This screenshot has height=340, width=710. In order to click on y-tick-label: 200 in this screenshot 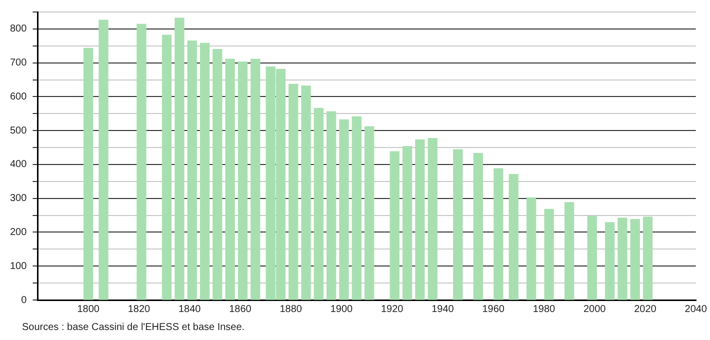, I will do `click(19, 232)`.